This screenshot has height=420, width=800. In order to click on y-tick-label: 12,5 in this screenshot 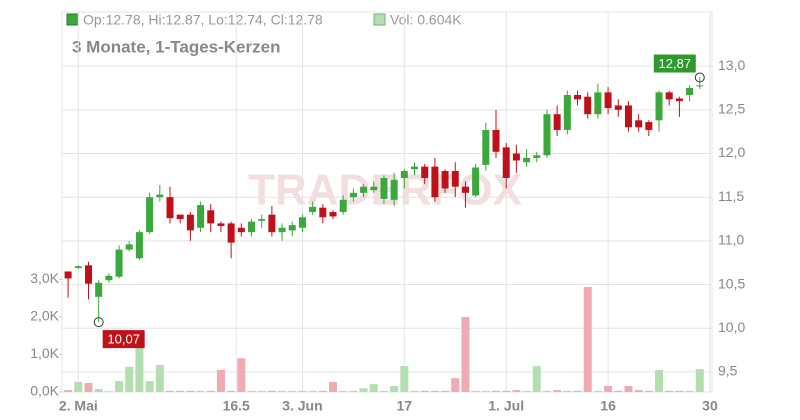, I will do `click(731, 109)`.